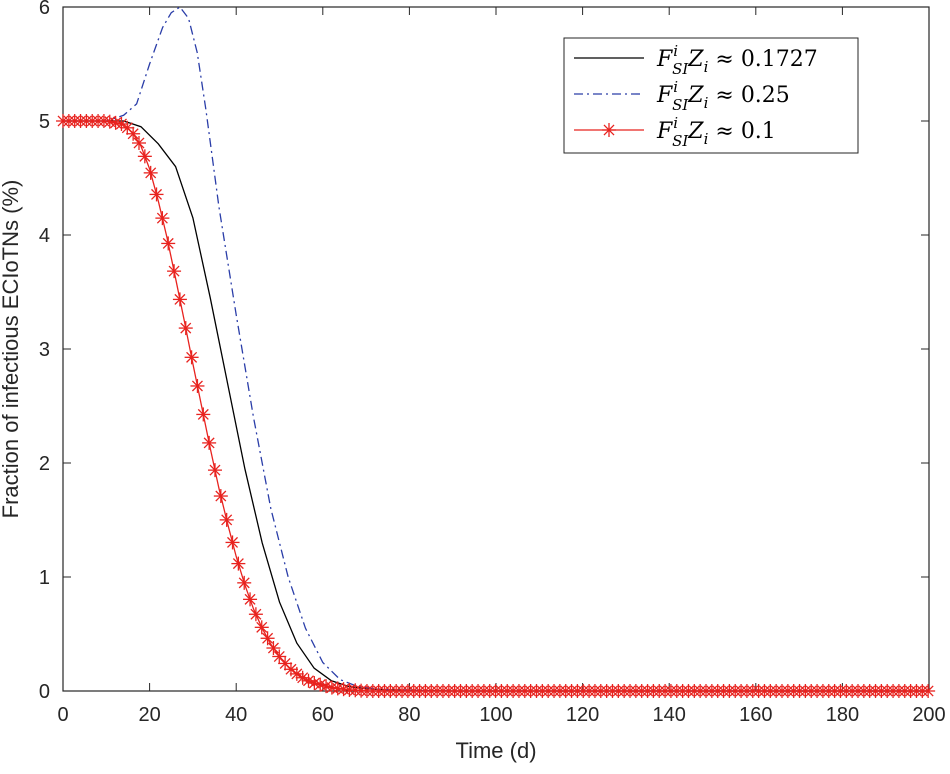 The width and height of the screenshot is (950, 774). What do you see at coordinates (669, 715) in the screenshot?
I see `x-tick-label: 140` at bounding box center [669, 715].